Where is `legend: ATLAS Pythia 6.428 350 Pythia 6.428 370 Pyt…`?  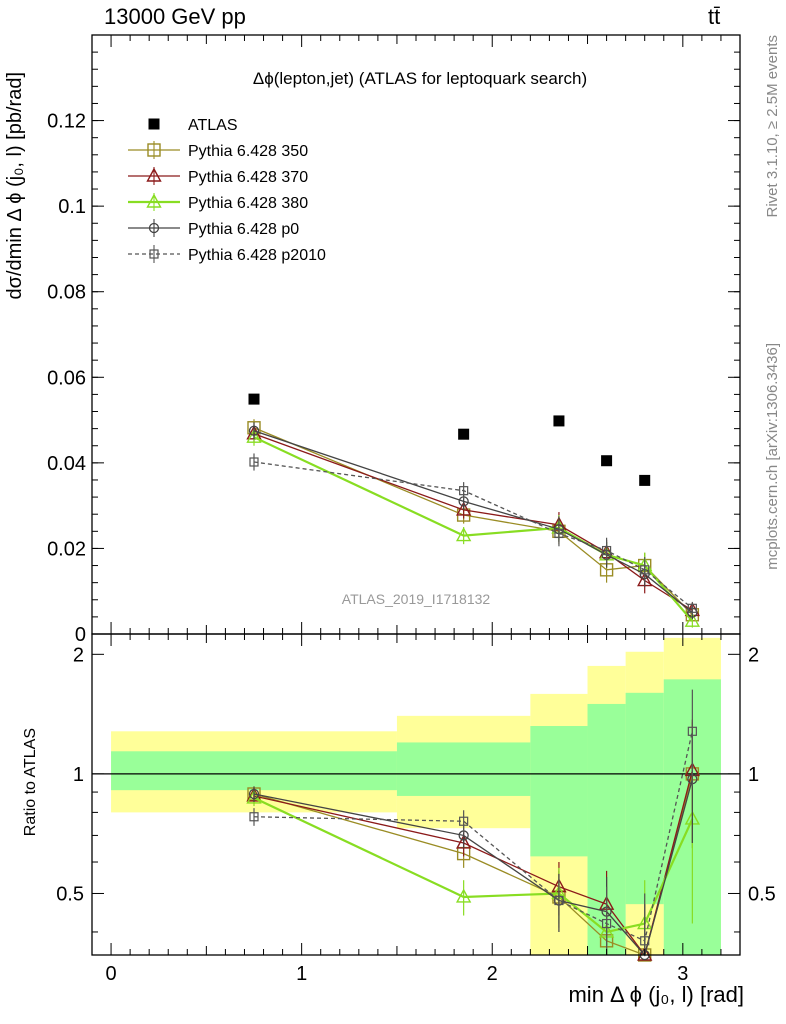 legend: ATLAS Pythia 6.428 350 Pythia 6.428 370 Pyt… is located at coordinates (227, 190).